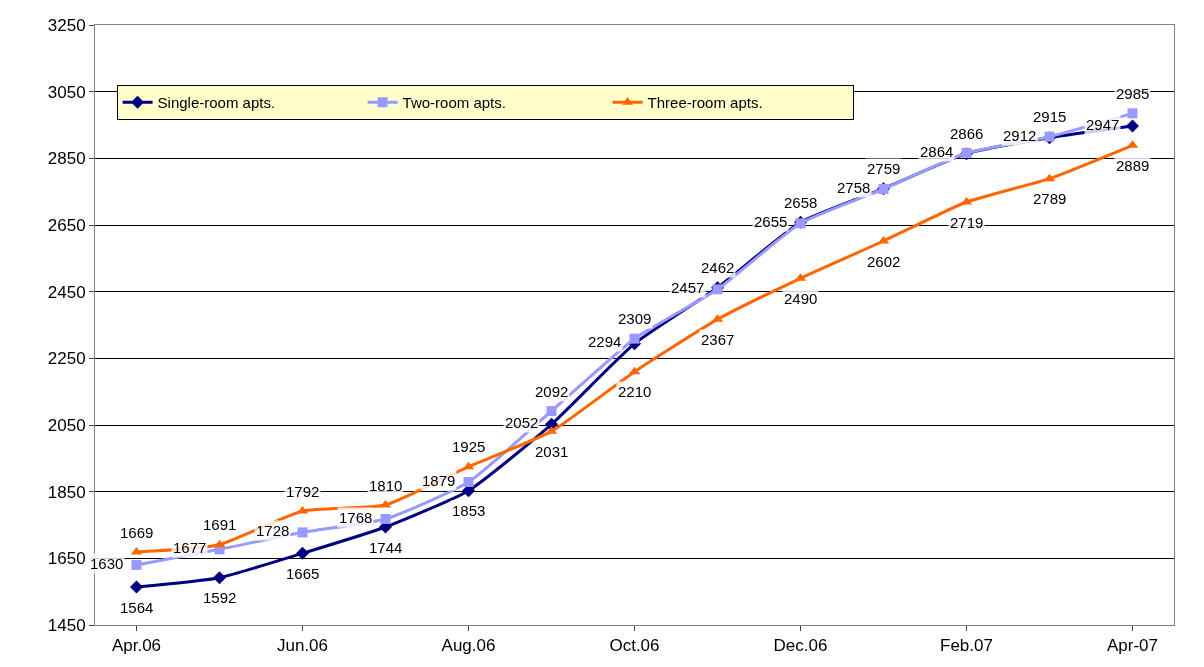 This screenshot has height=667, width=1204. I want to click on y-tick-label: 2850, so click(66, 159).